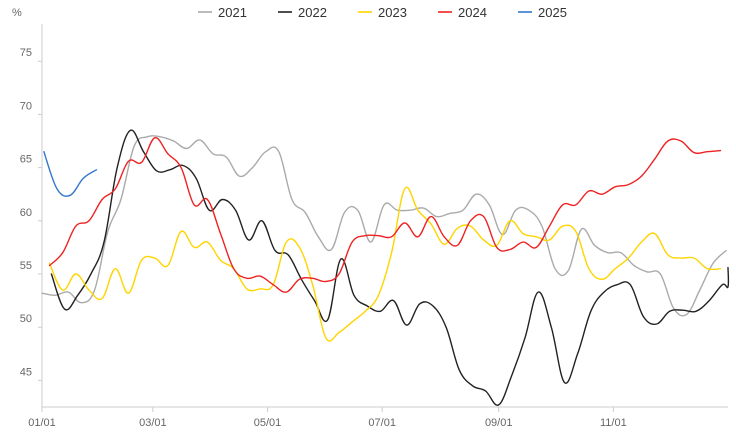  I want to click on y-tick-label: 75, so click(26, 53).